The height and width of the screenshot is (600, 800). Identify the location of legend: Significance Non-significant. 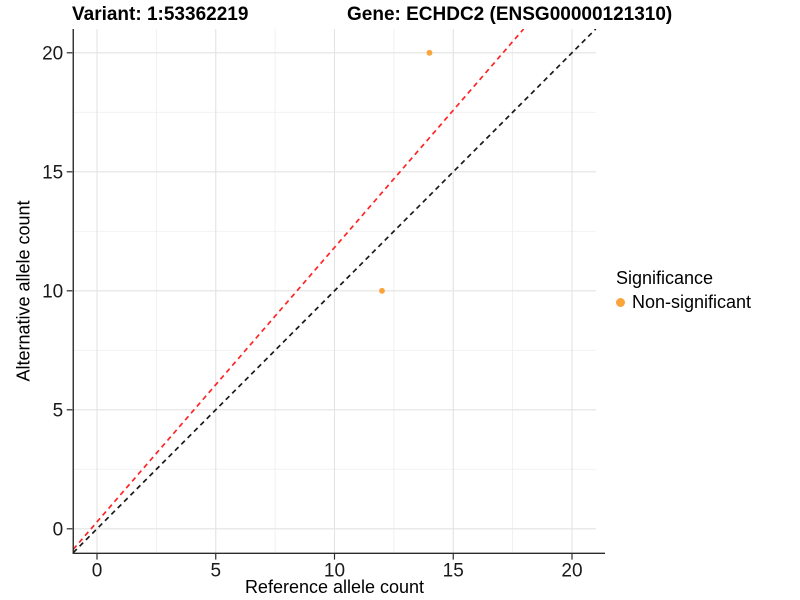
(683, 290).